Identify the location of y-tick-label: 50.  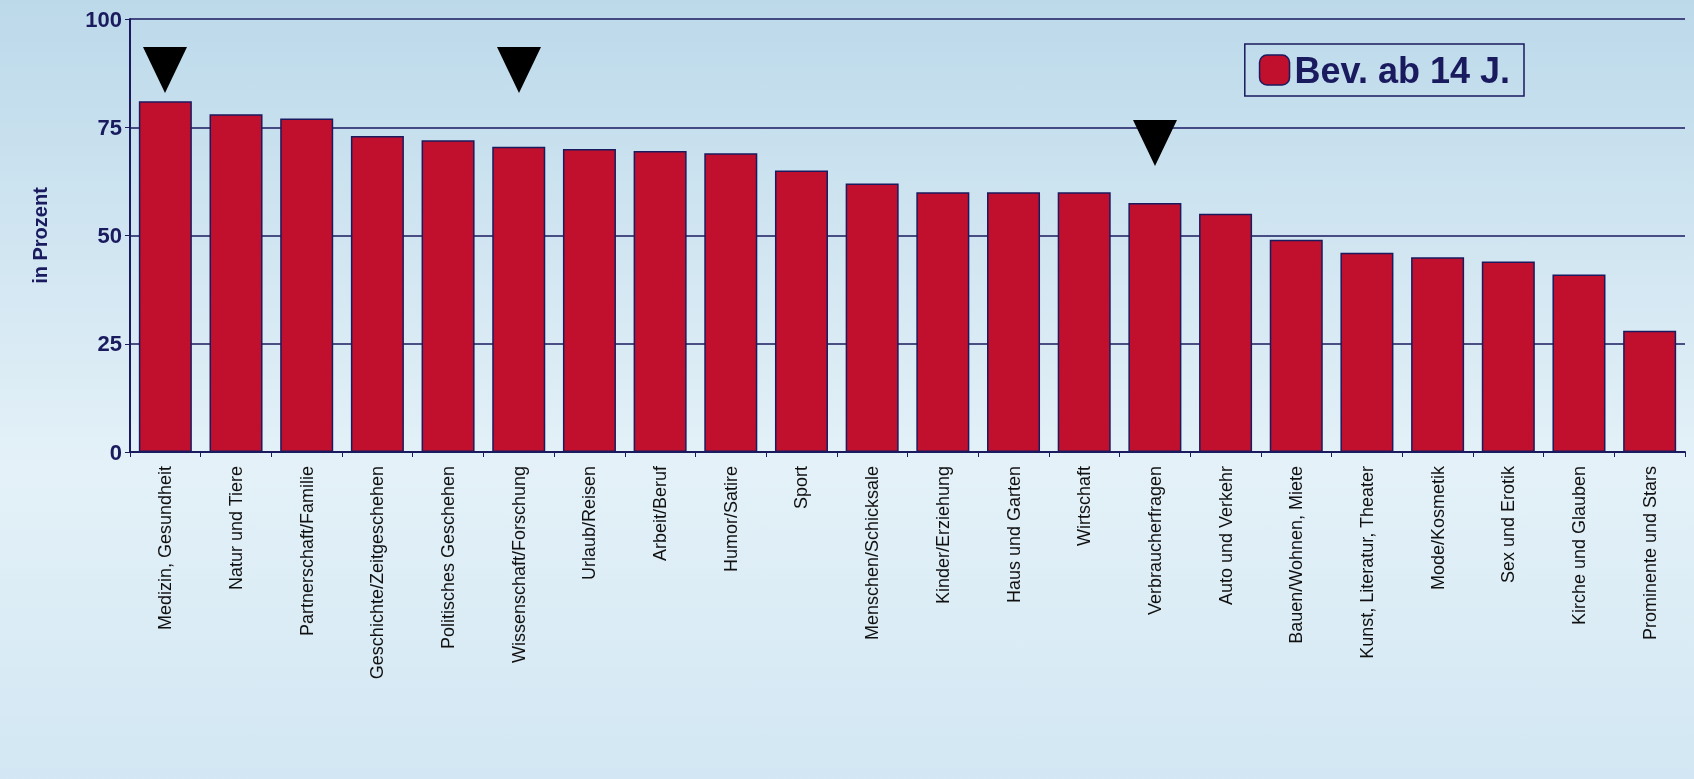
(109, 235).